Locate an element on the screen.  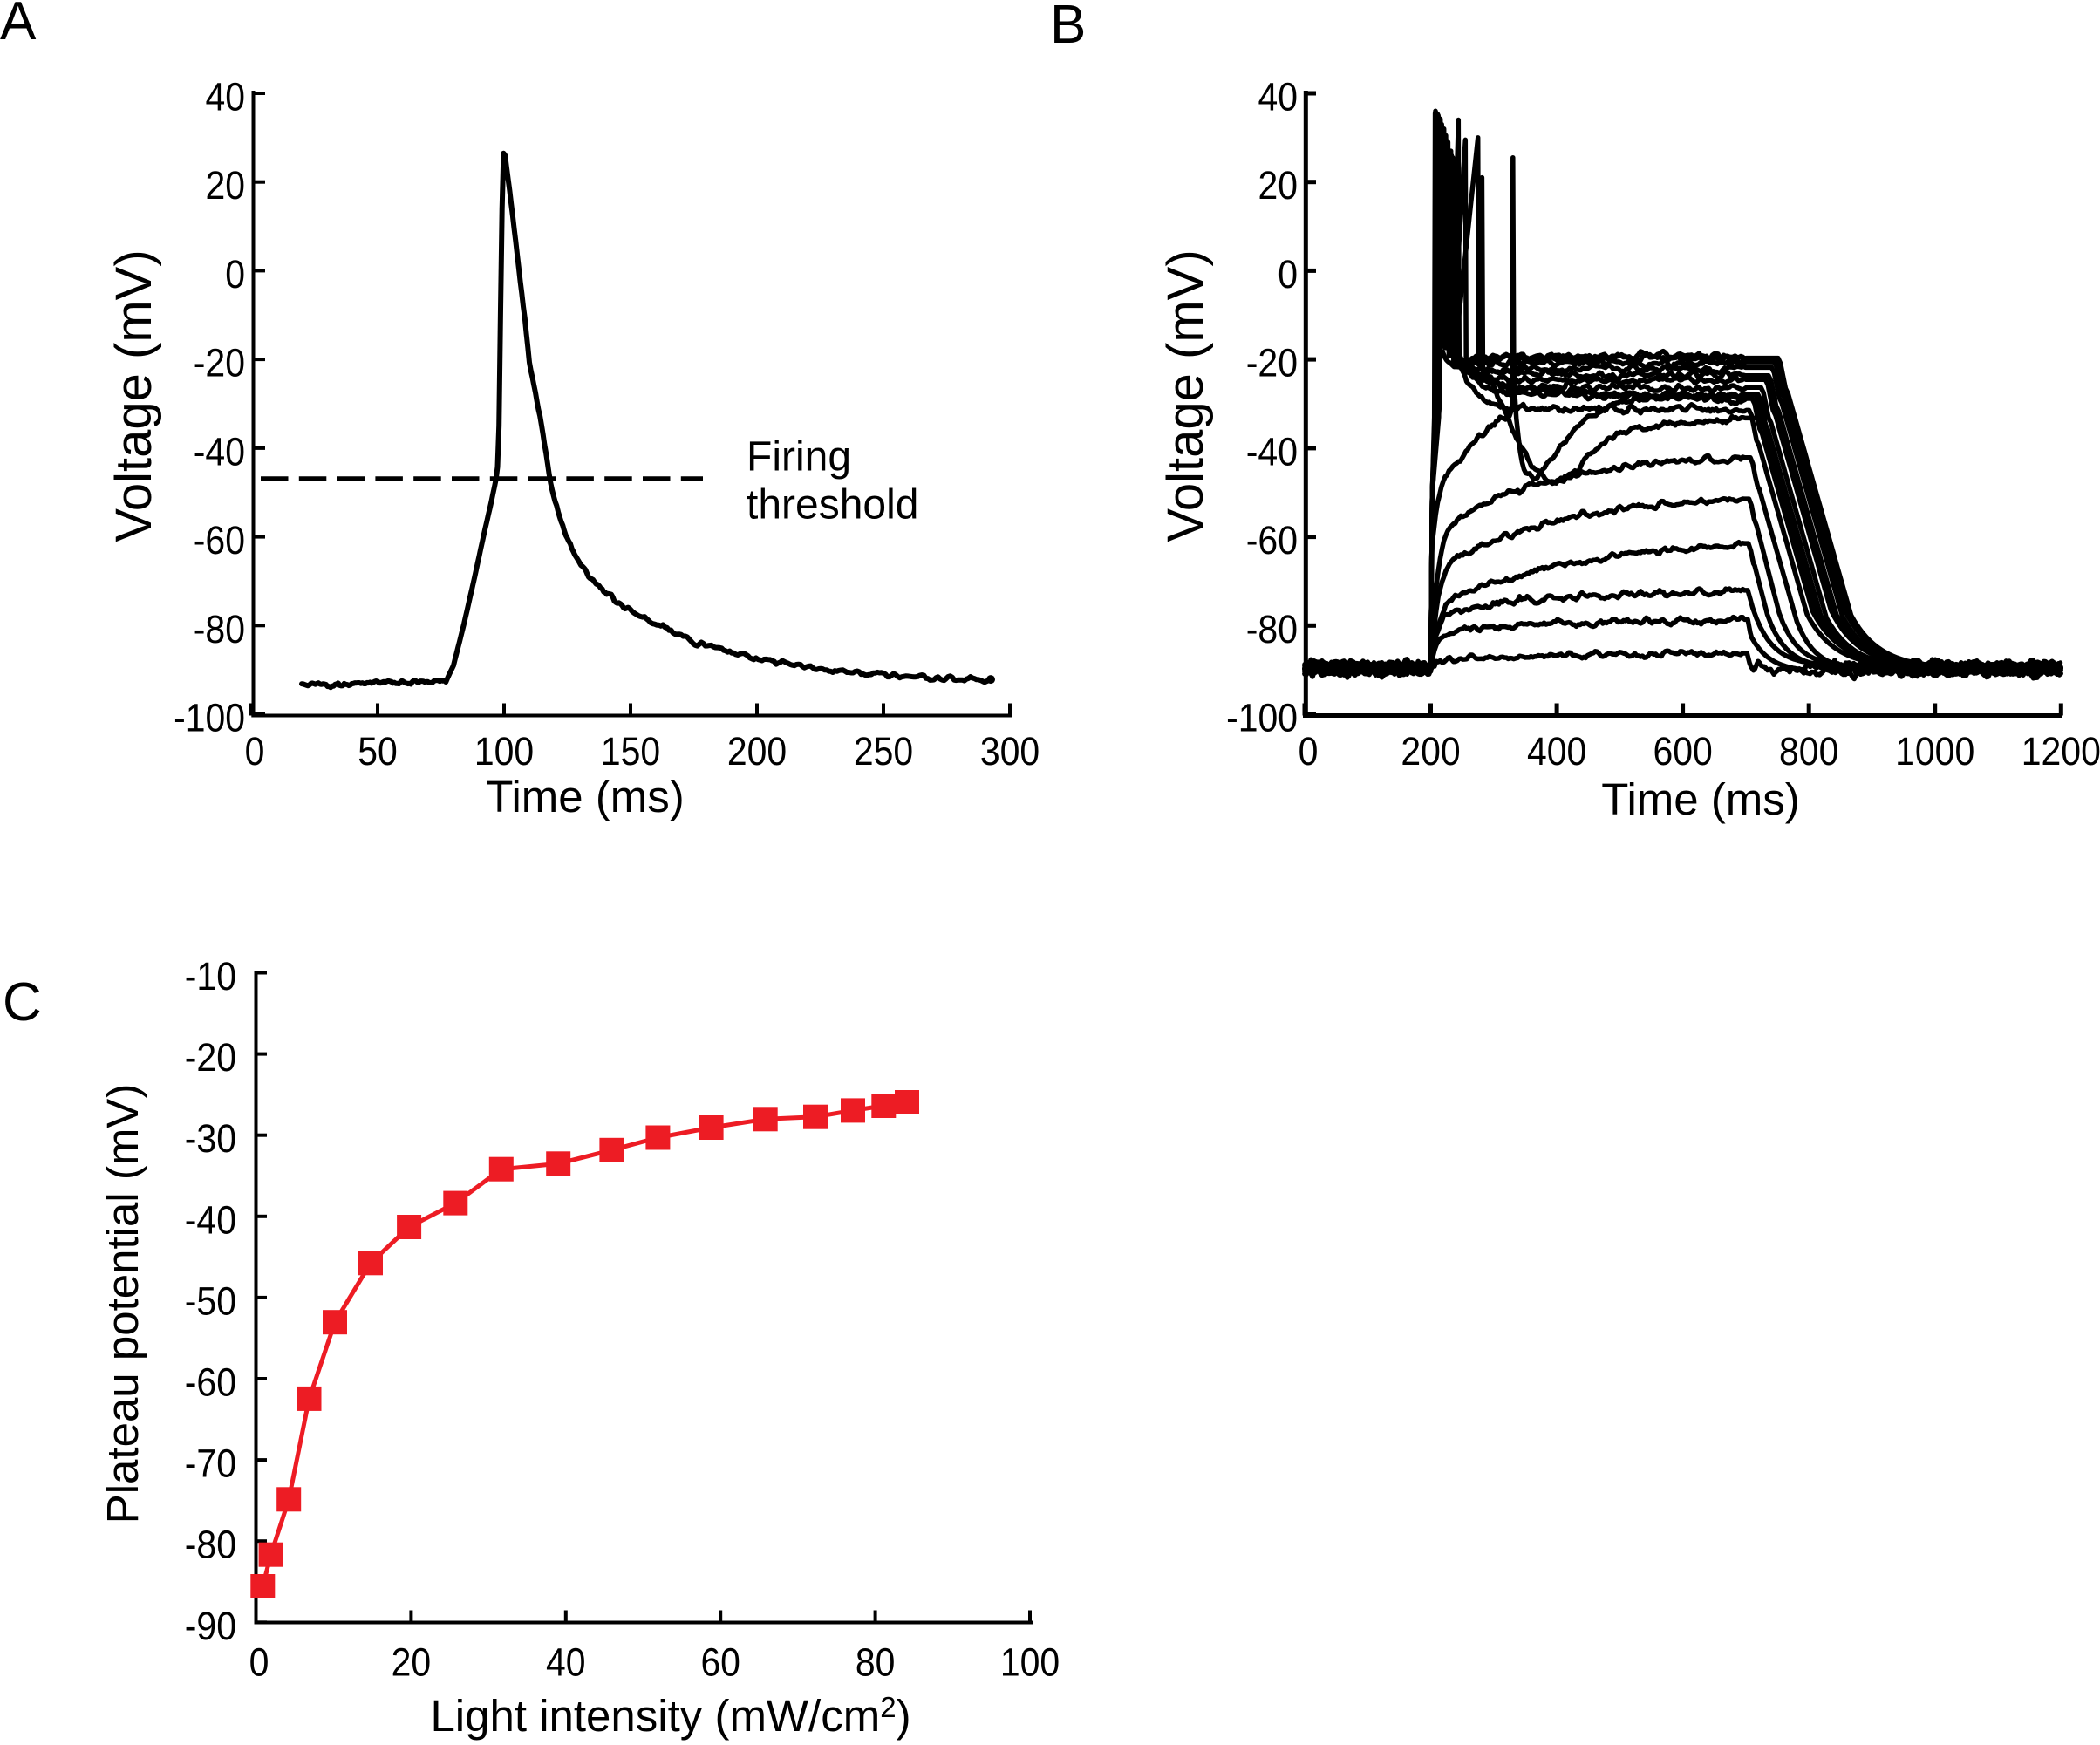
svg-text: -30 is located at coordinates (210, 1138).